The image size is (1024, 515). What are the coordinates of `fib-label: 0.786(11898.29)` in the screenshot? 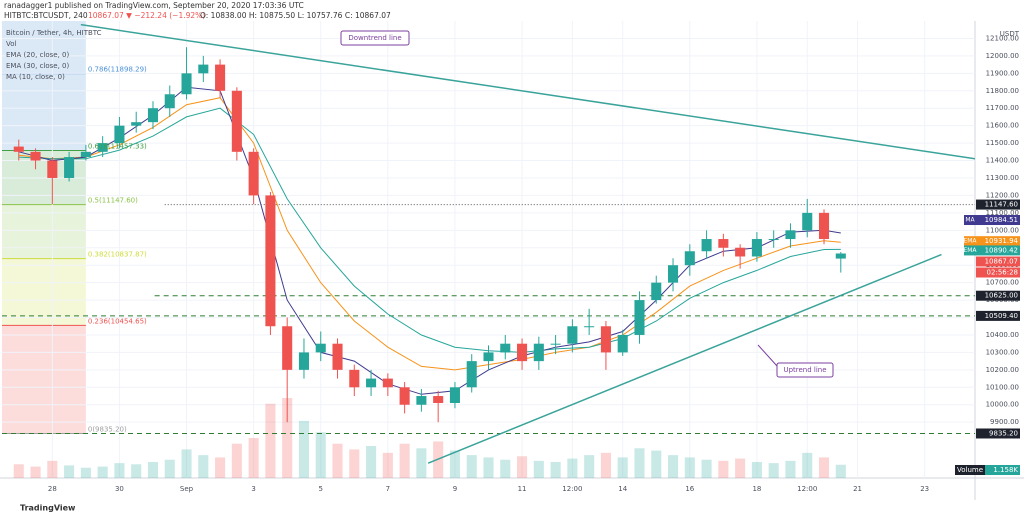 It's located at (117, 70).